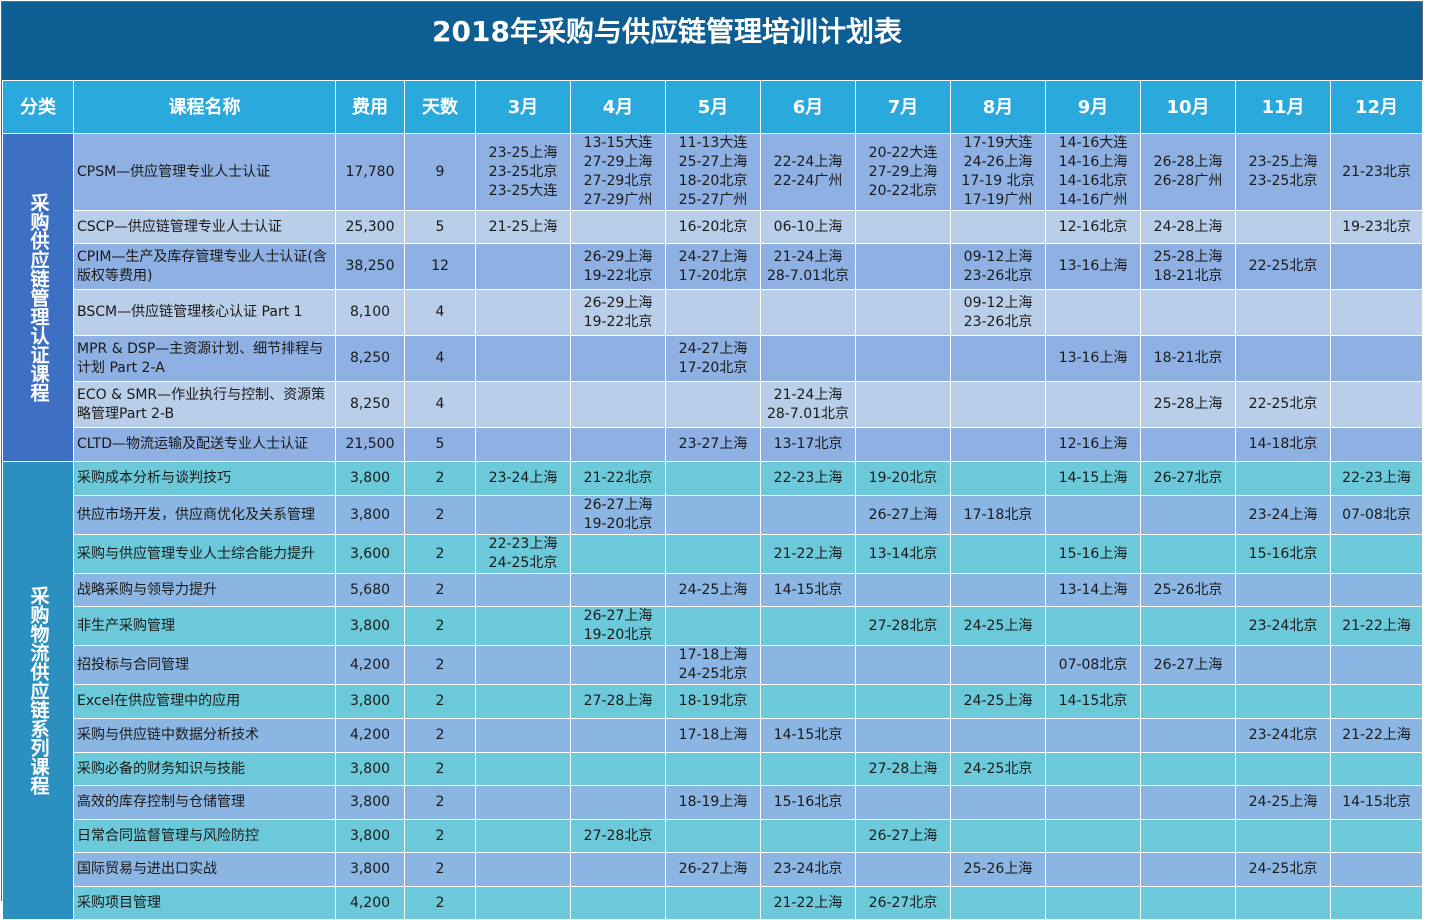 Image resolution: width=1429 pixels, height=920 pixels. I want to click on month-cell: 17-18北京, so click(998, 515).